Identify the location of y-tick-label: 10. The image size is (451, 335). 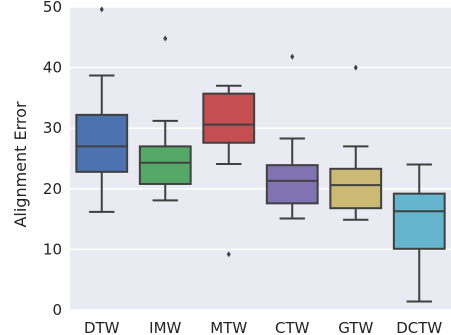
(52, 249).